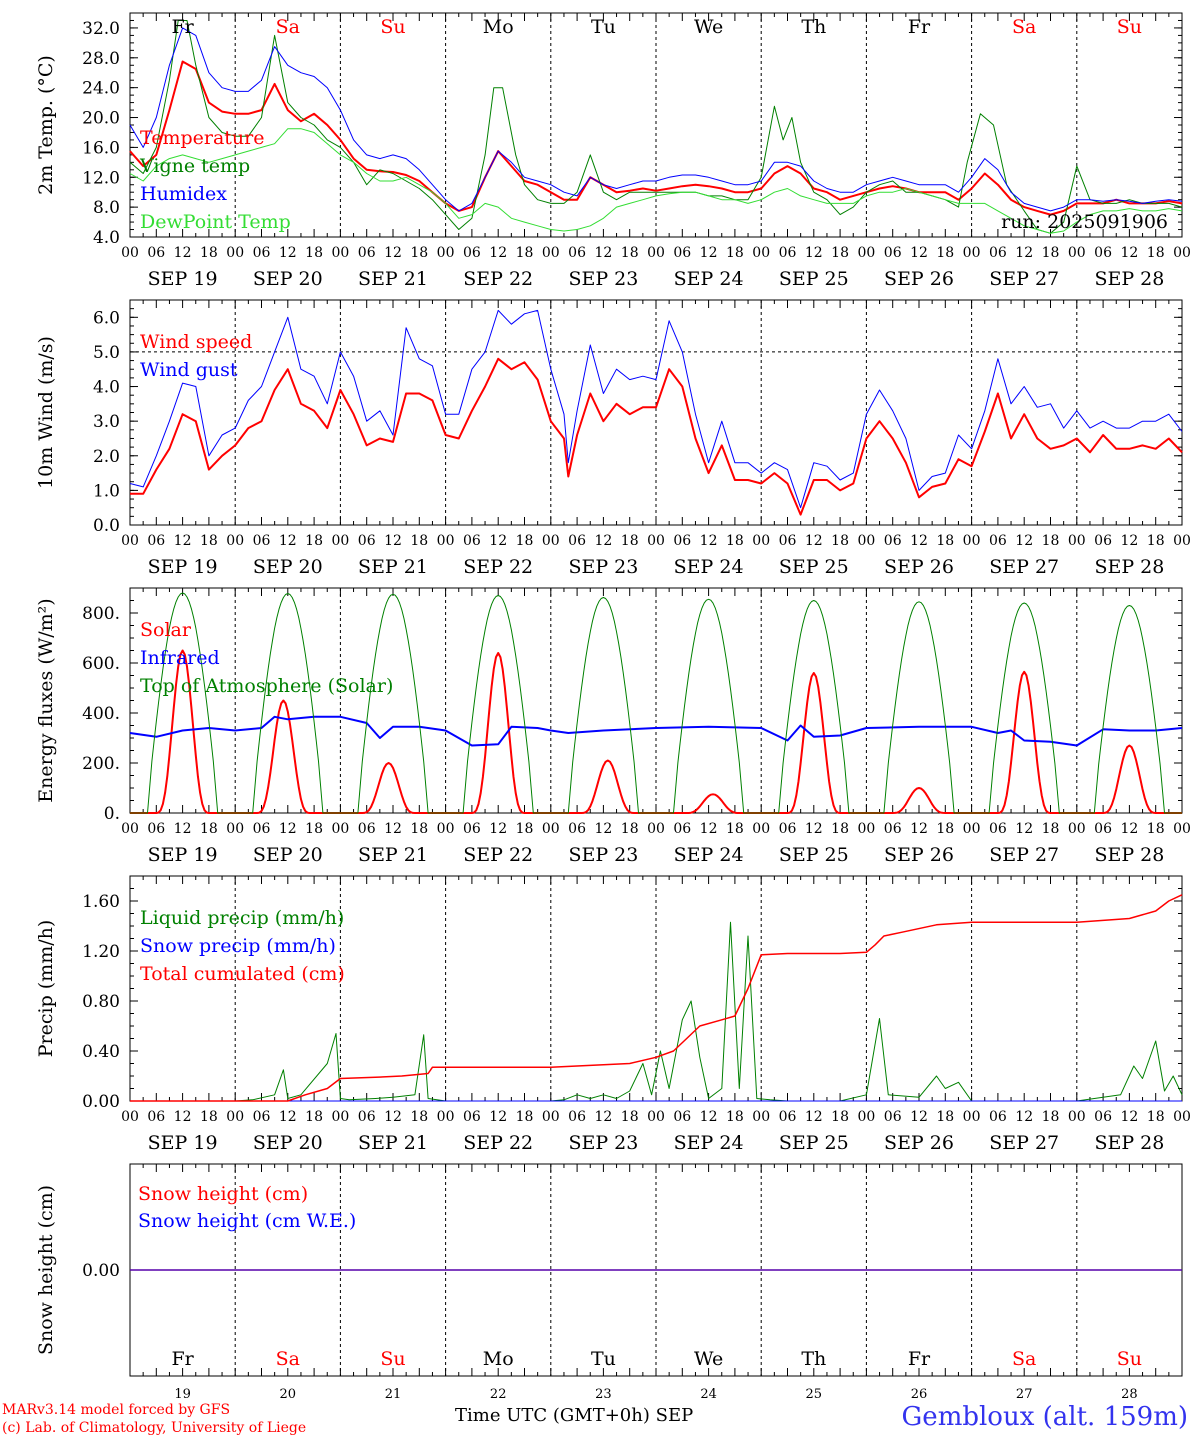  I want to click on y-axis-label: Energy fluxes (W/m²), so click(46, 700).